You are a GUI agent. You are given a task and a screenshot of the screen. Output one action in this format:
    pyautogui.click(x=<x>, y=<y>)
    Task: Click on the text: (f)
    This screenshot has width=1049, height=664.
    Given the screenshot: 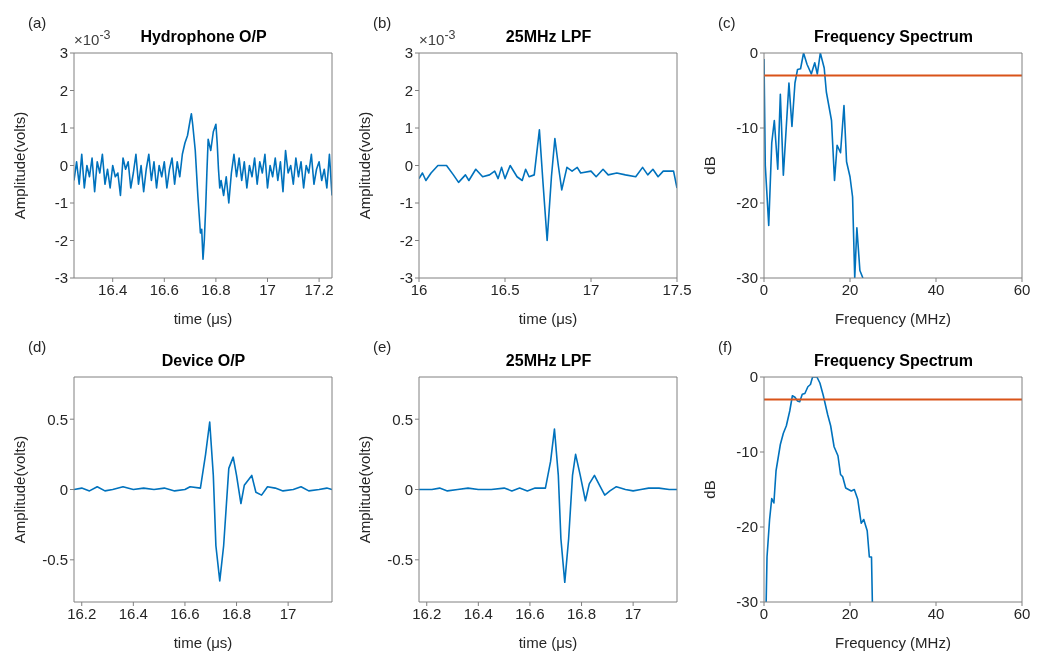 What is the action you would take?
    pyautogui.click(x=725, y=346)
    